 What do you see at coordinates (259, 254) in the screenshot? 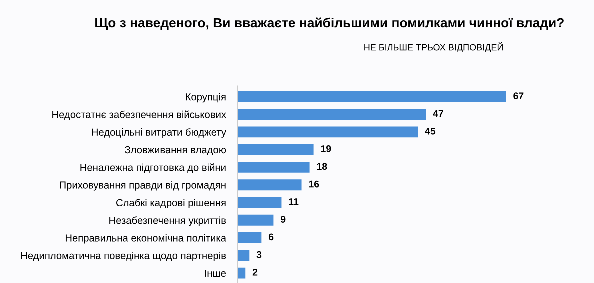
I see `data-label: 3` at bounding box center [259, 254].